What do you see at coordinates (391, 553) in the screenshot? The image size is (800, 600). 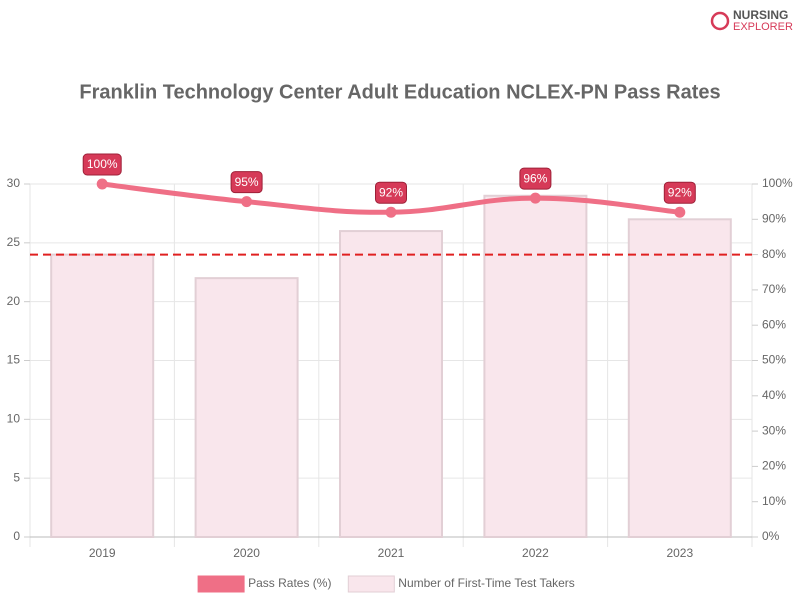 I see `x-tick-label: 2021` at bounding box center [391, 553].